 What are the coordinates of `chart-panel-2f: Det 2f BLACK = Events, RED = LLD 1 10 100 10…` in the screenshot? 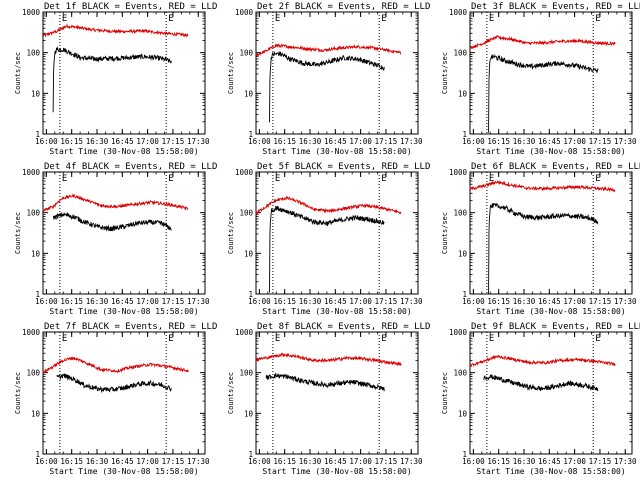 It's located at (328, 79).